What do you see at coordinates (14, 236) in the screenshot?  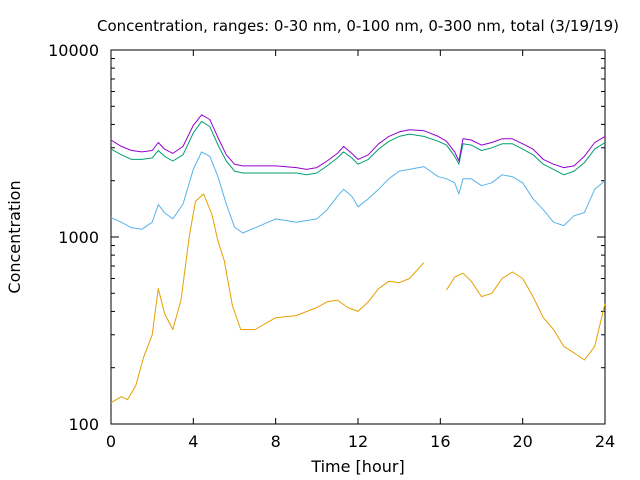 I see `y-axis-label: Concentration` at bounding box center [14, 236].